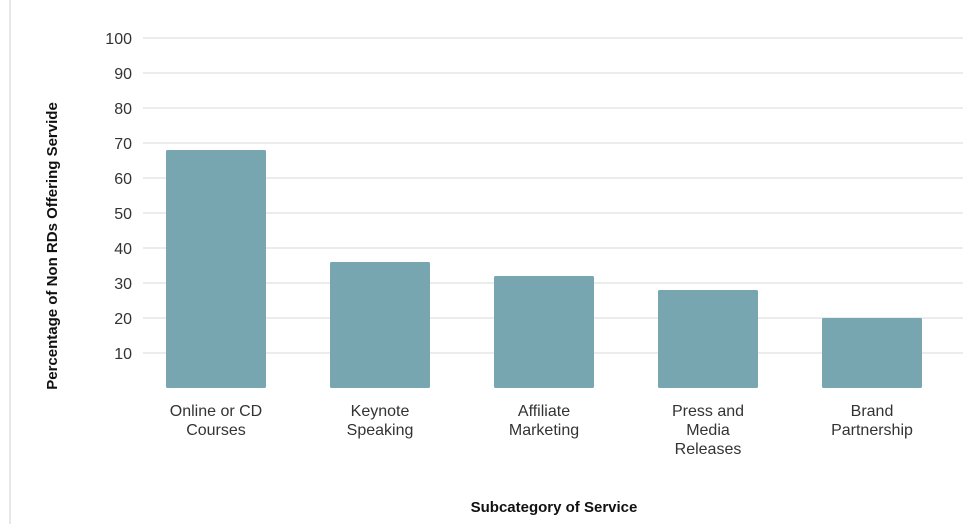  I want to click on x-category-label: Online or CD, so click(216, 411).